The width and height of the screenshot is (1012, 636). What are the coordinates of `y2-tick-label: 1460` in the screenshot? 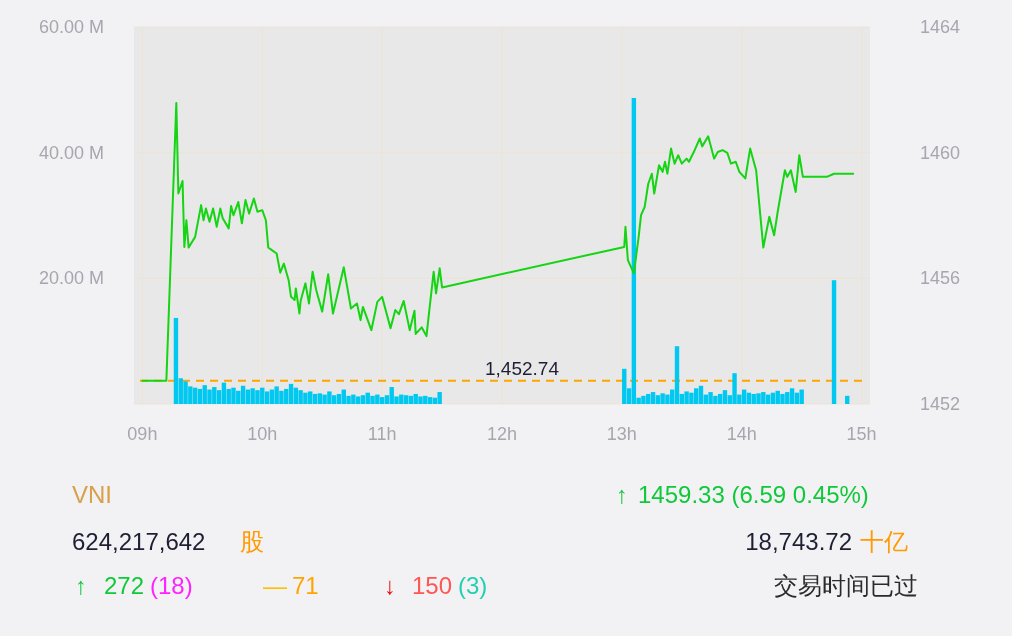 It's located at (940, 152).